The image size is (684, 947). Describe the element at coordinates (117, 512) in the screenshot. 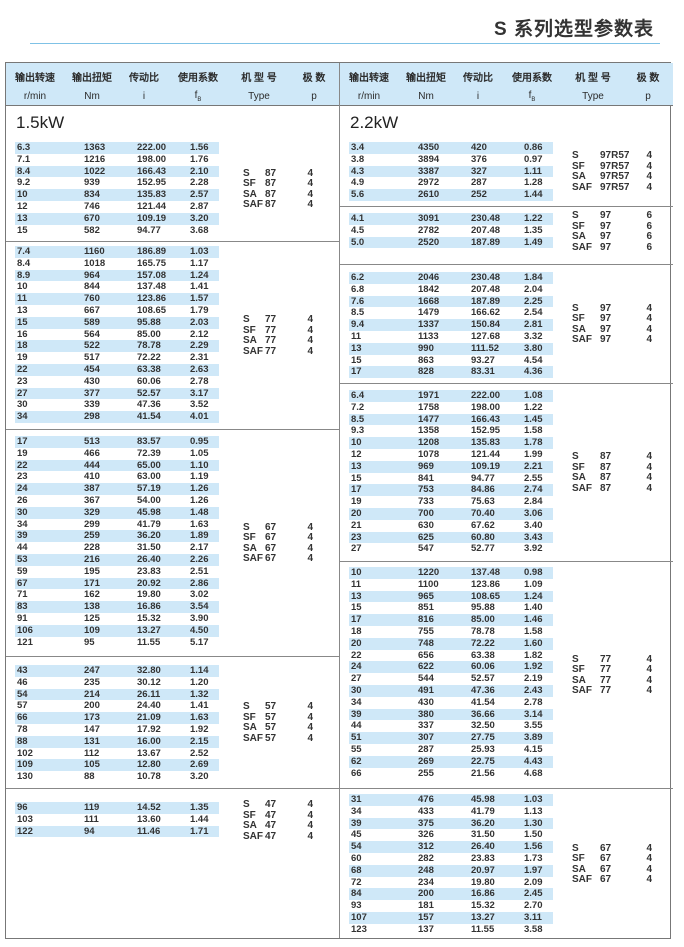

I see `table-row: 30 329 45.98 1.48` at that location.